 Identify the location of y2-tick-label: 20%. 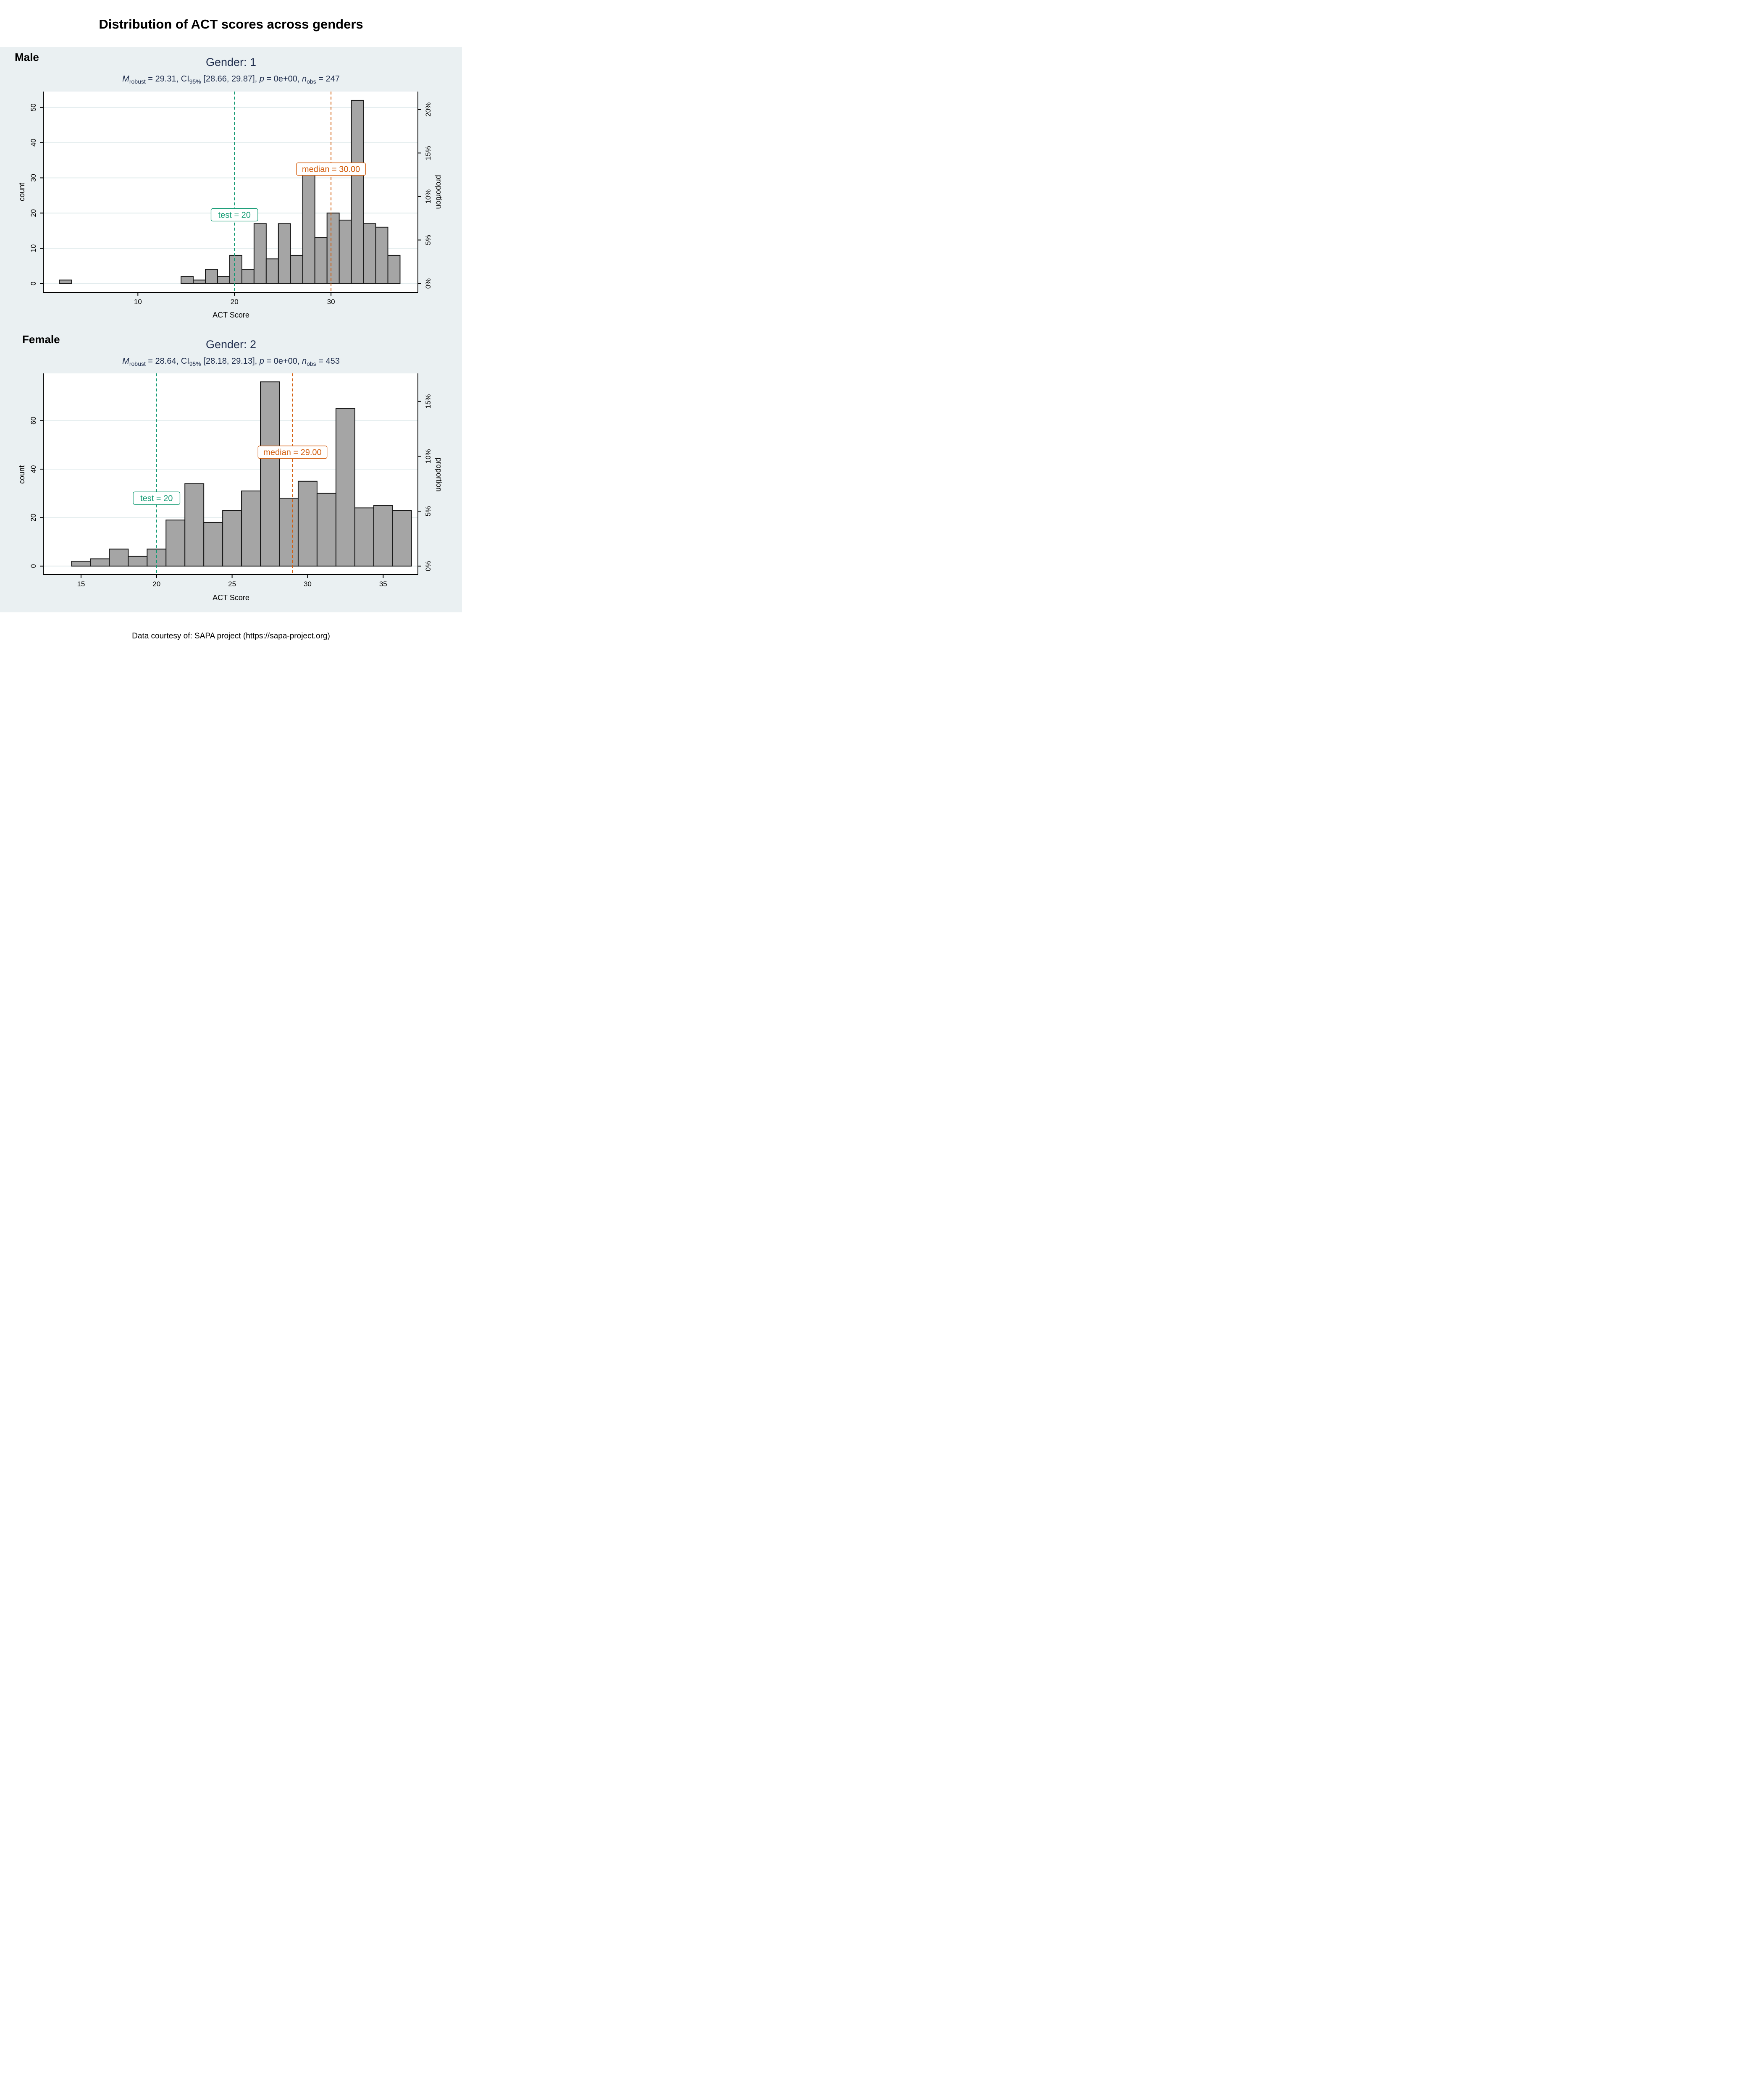
(428, 109).